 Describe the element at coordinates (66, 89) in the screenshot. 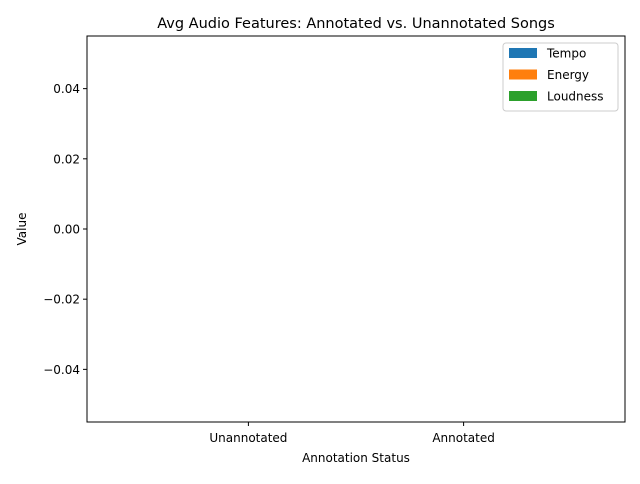

I see `y-tick-label: 0.04` at that location.